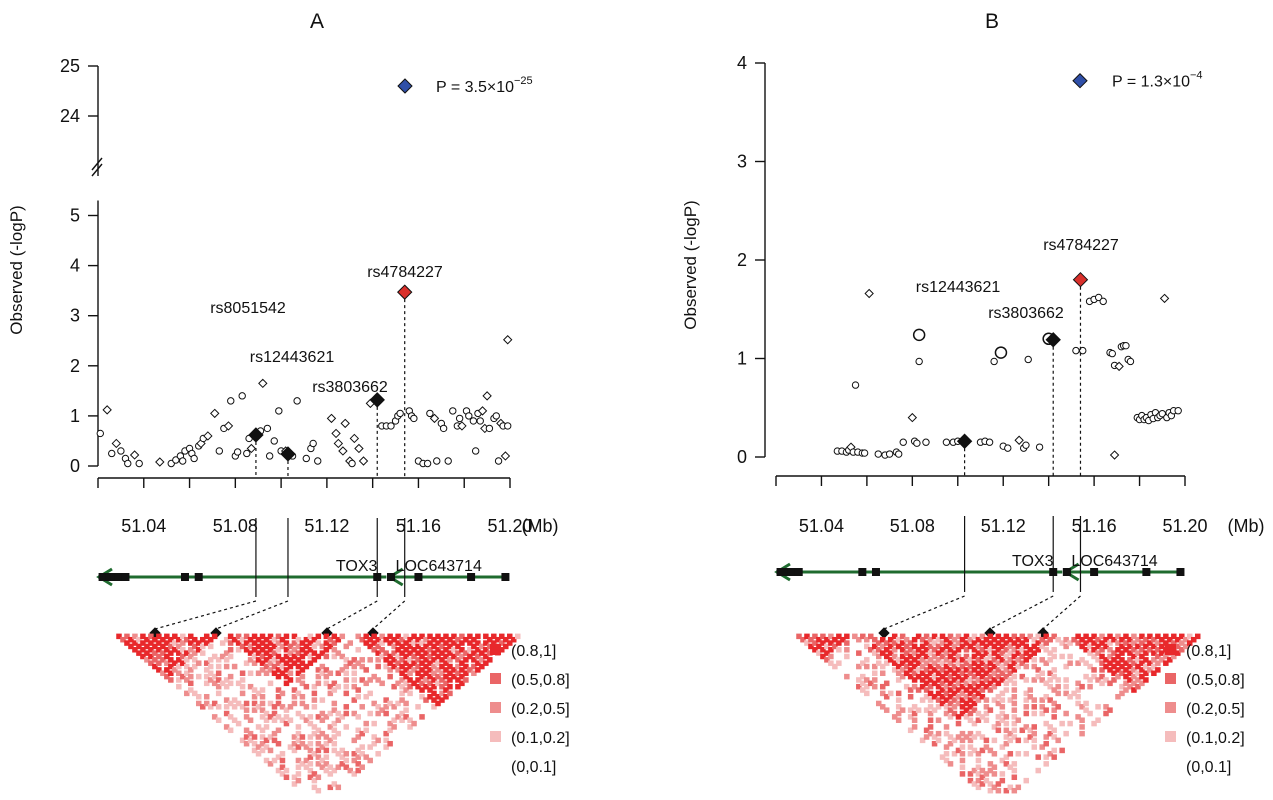 This screenshot has height=800, width=1273. Describe the element at coordinates (958, 287) in the screenshot. I see `snp-label: rs12443621` at that location.